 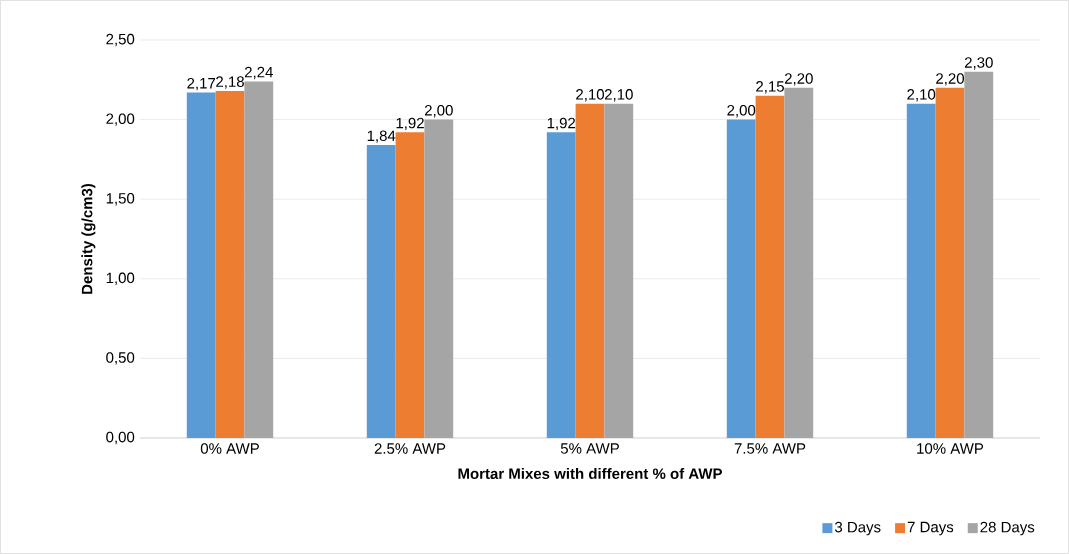 What do you see at coordinates (229, 448) in the screenshot?
I see `x-tick-label: 0% AWP` at bounding box center [229, 448].